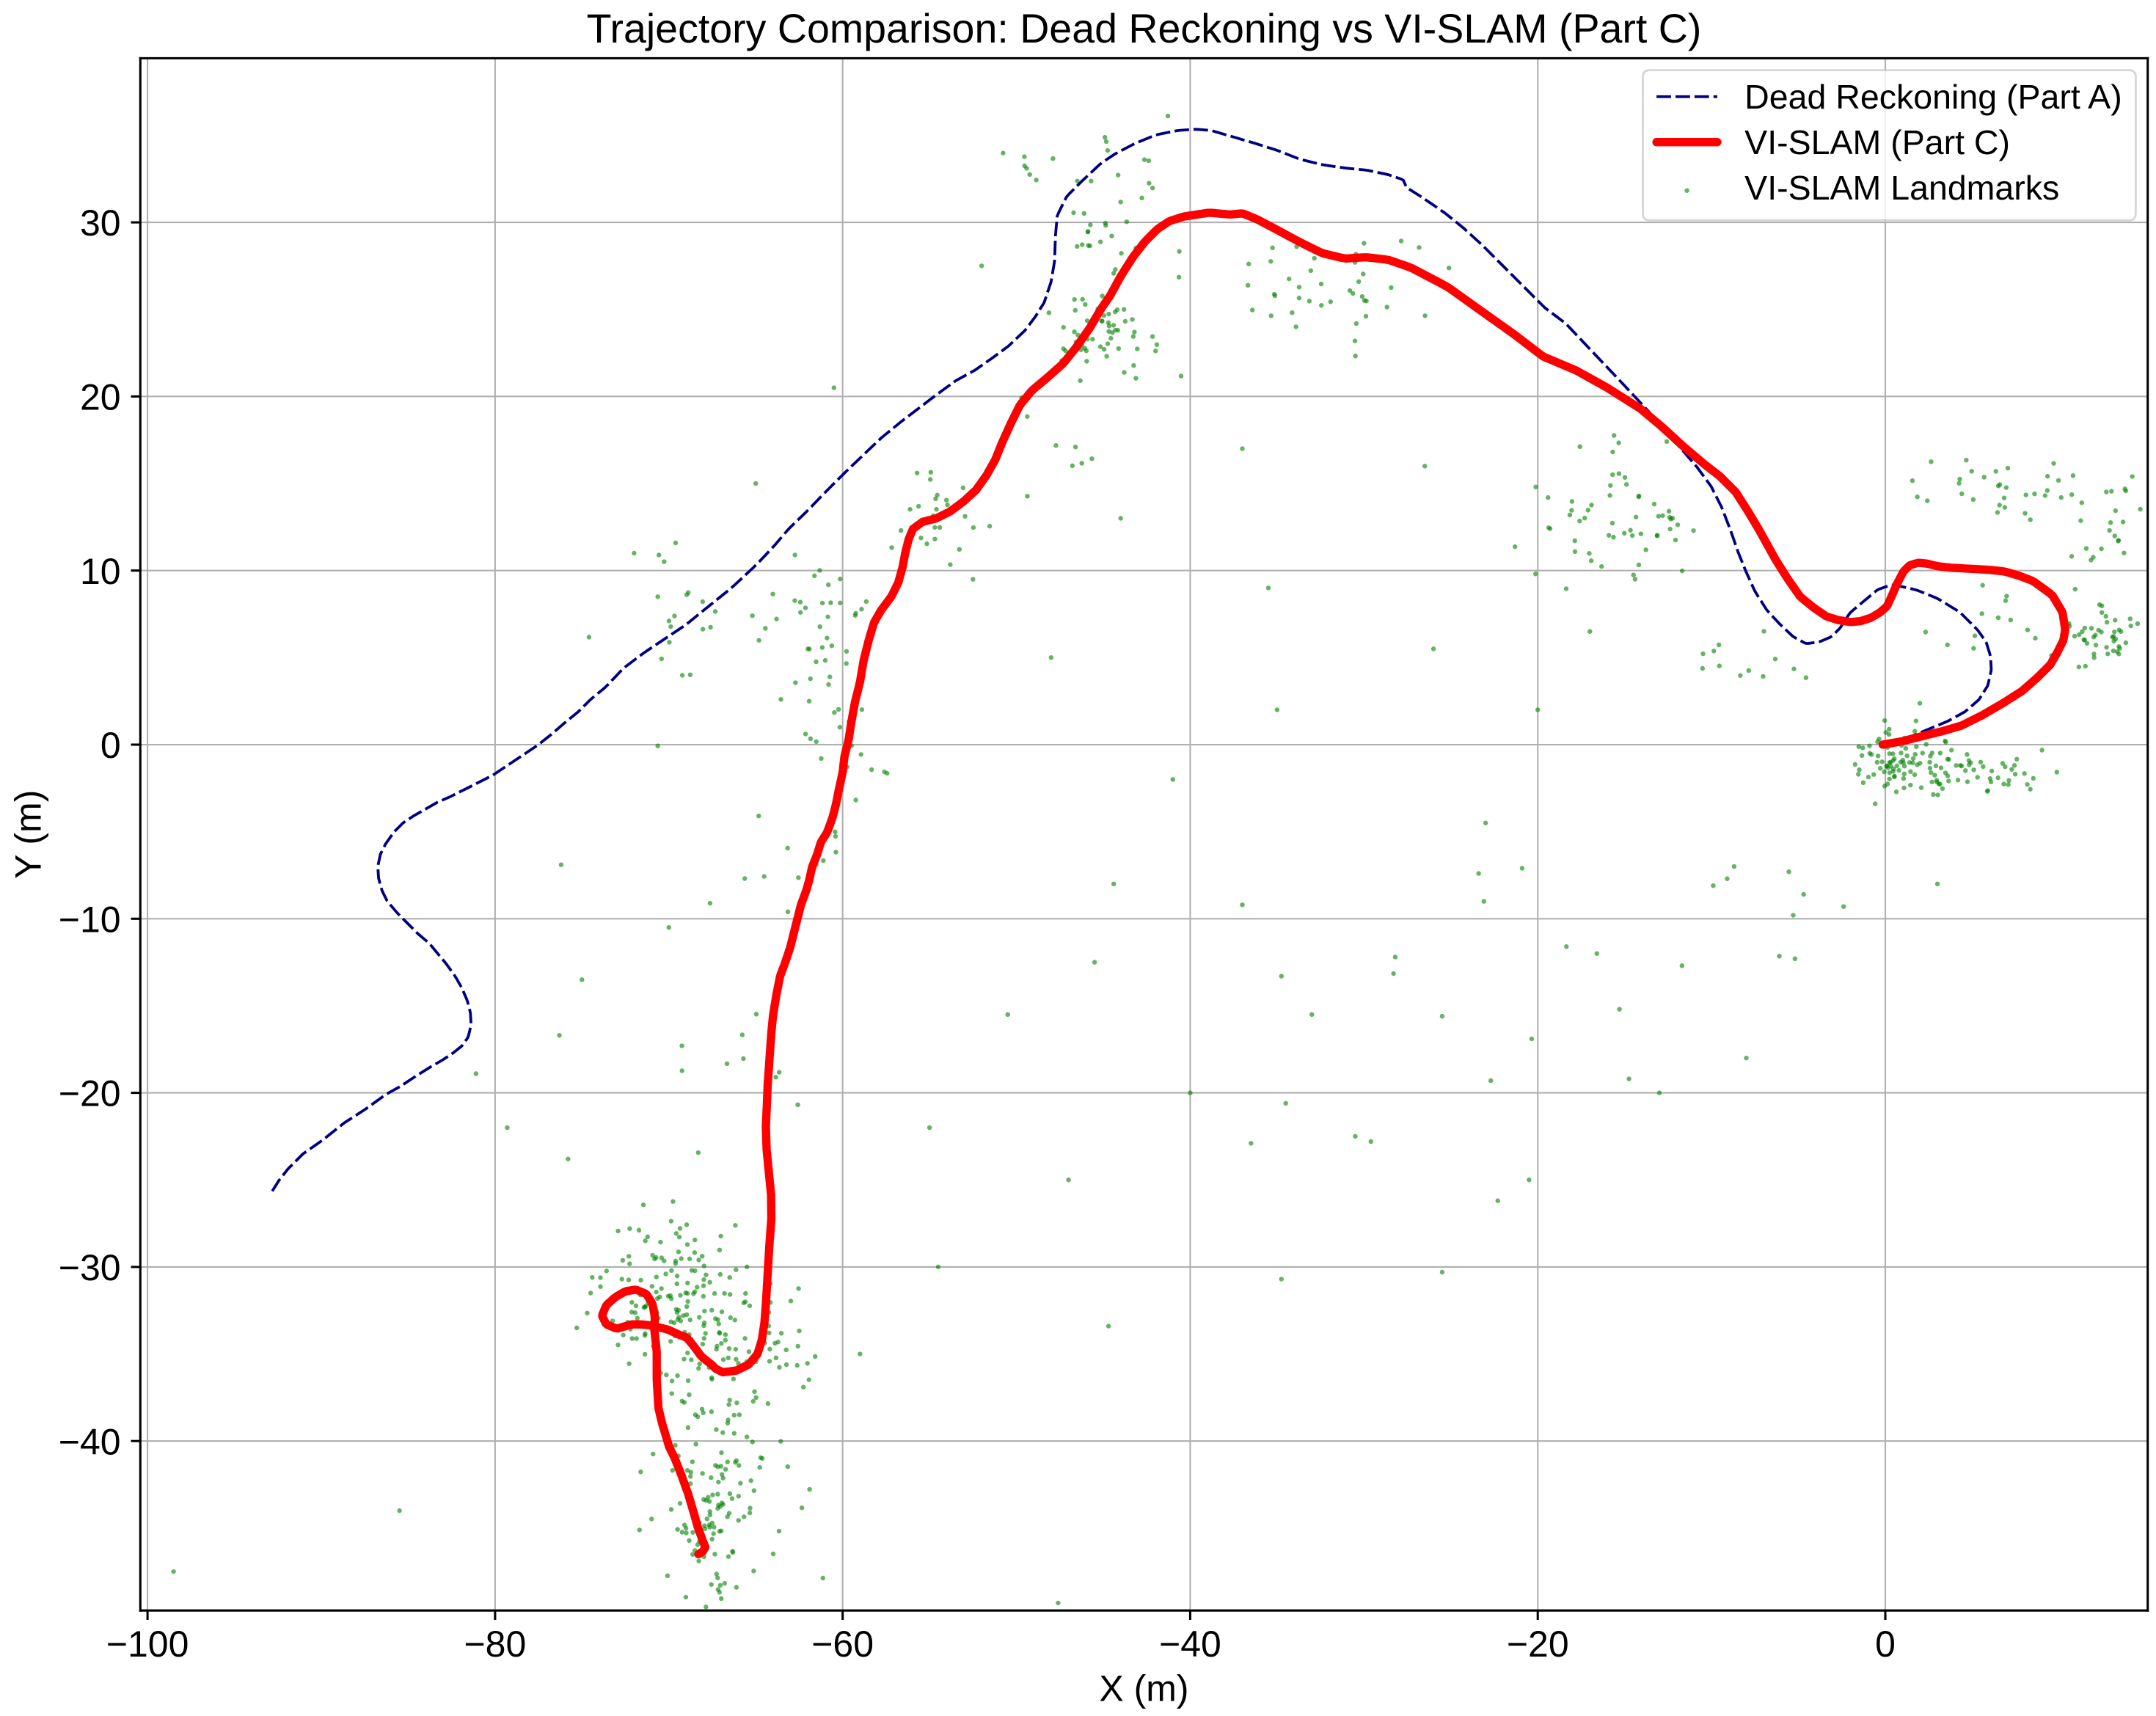 The height and width of the screenshot is (1716, 2156). Describe the element at coordinates (1933, 97) in the screenshot. I see `svg-text: Dead Reckoning (Part A)` at that location.